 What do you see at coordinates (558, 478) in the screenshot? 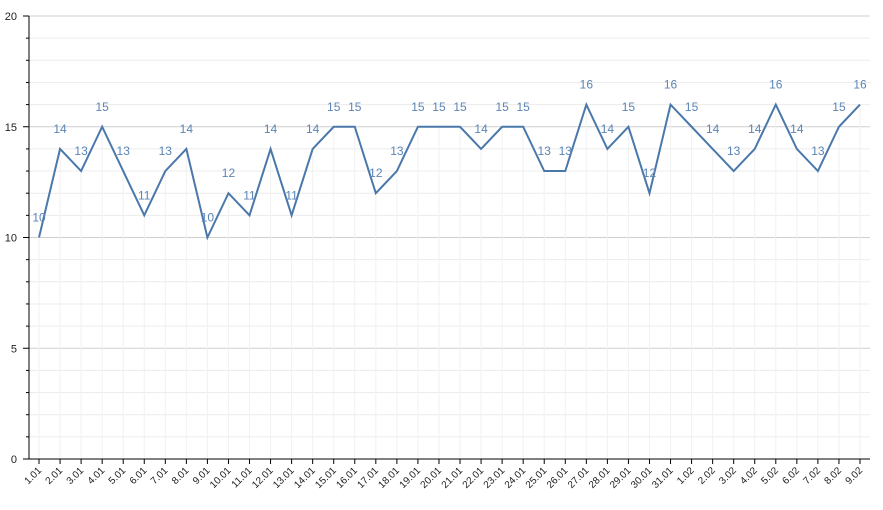
I see `x-tick-label: 26.01` at bounding box center [558, 478].